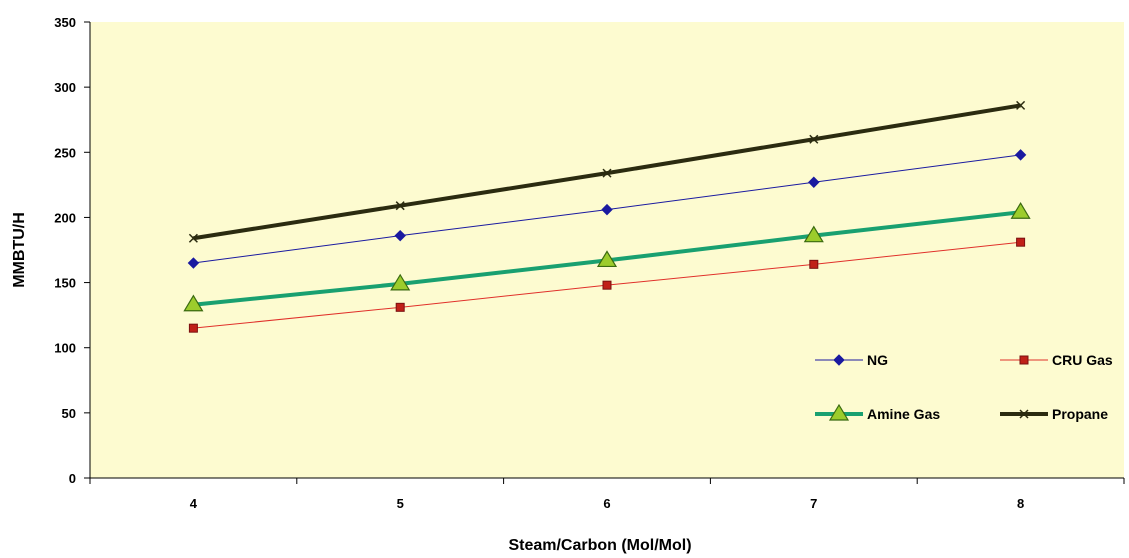 The image size is (1129, 558). What do you see at coordinates (1080, 414) in the screenshot?
I see `legend-label: Propane` at bounding box center [1080, 414].